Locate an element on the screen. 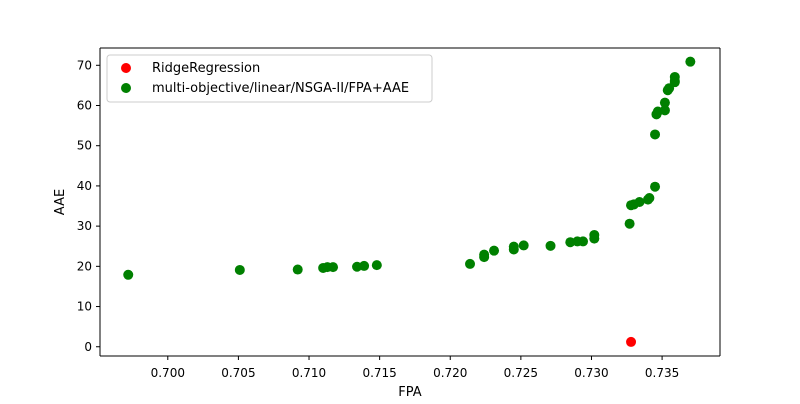 The height and width of the screenshot is (404, 800). x-axis-ticks: 0.700 0.705 0.710 0.715 0.720 0.725 0.730 0.735 is located at coordinates (415, 368).